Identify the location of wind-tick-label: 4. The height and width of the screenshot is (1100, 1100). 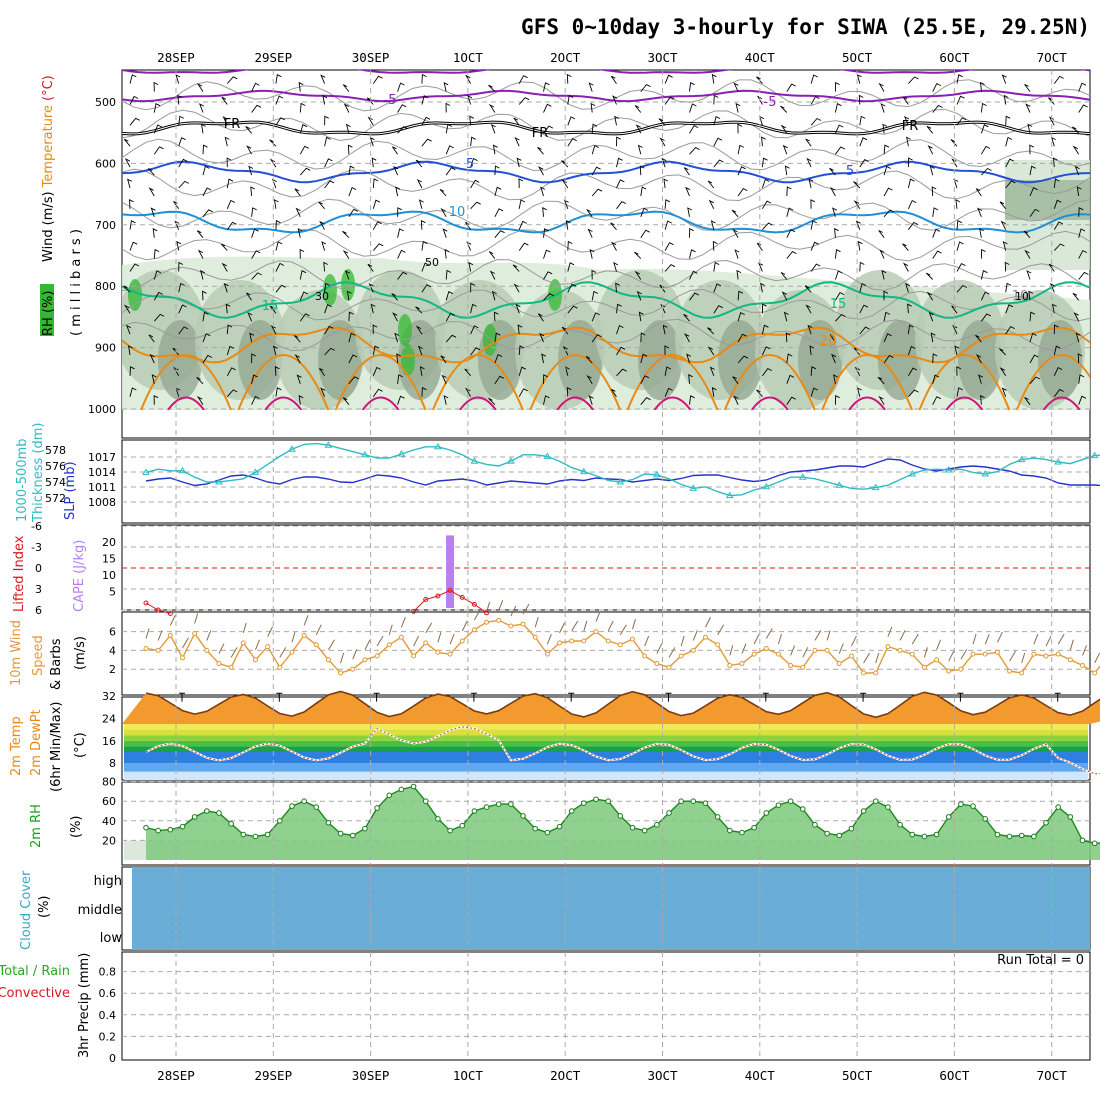
(112, 650).